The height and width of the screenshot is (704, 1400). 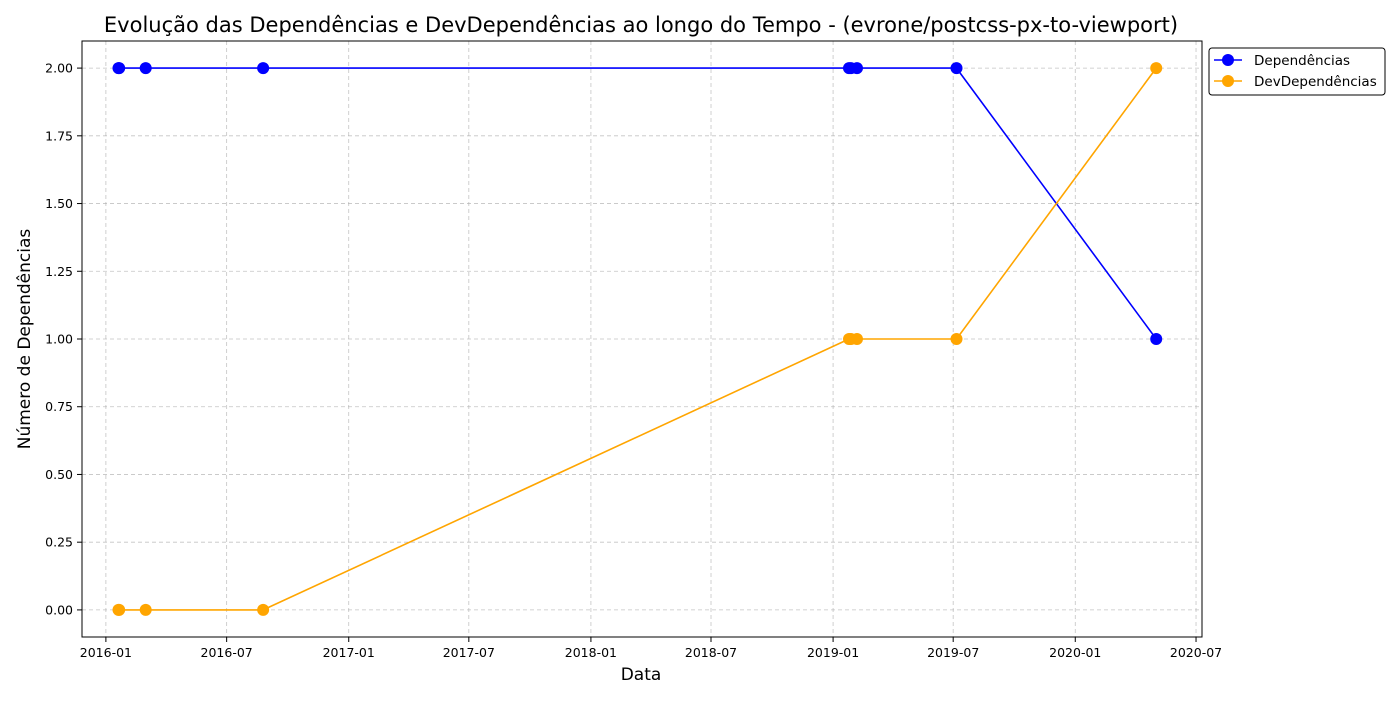 I want to click on y-tick-label: 0.00, so click(x=59, y=609).